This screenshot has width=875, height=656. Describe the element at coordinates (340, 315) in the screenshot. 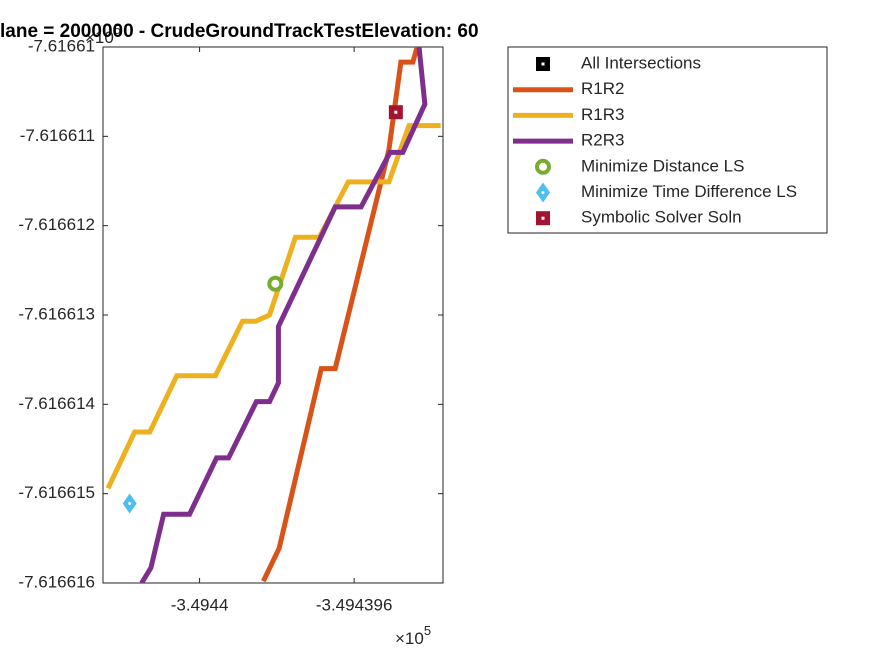

I see `series-line` at that location.